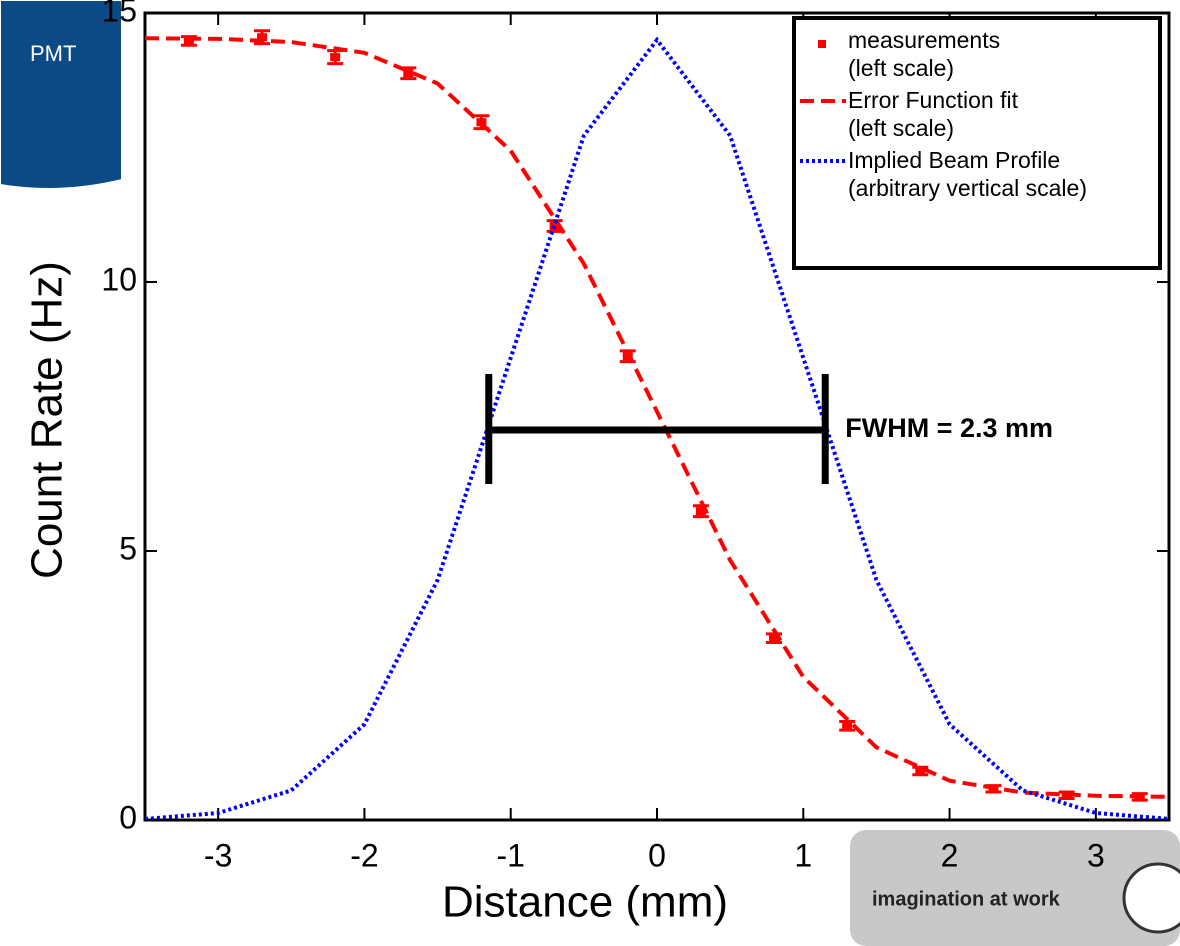  I want to click on x-axis-label: Distance (mm), so click(585, 902).